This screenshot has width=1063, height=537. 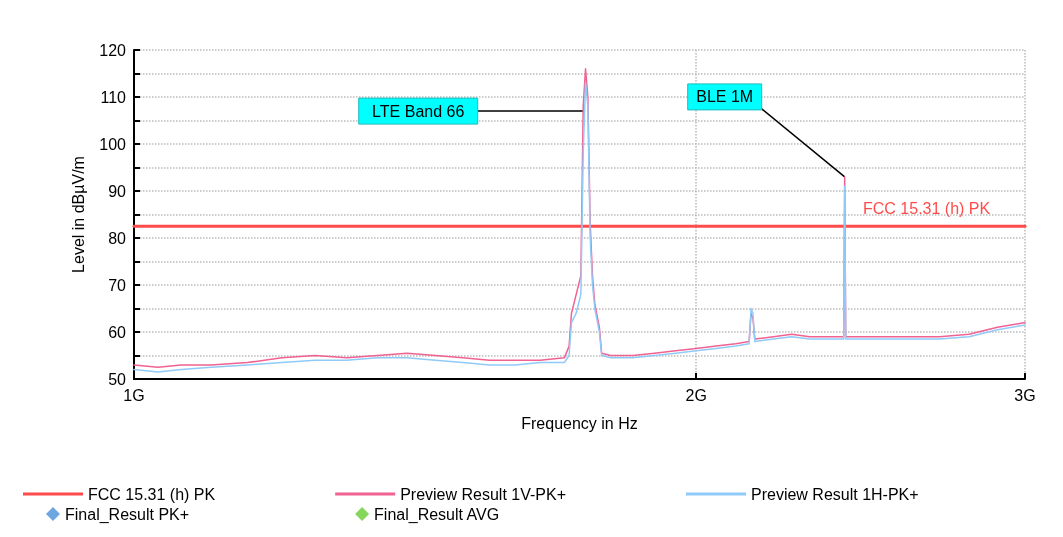 I want to click on legend-label: Preview Result 1V-PK+, so click(x=483, y=494).